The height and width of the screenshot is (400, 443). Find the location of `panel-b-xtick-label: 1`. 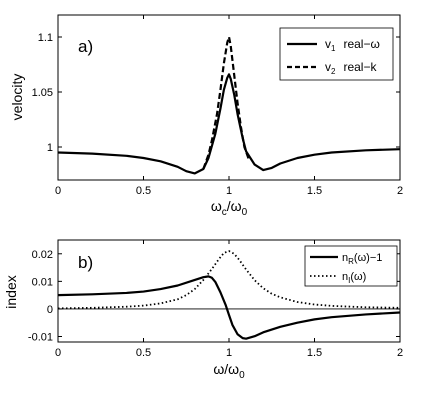

panel-b-xtick-label: 1 is located at coordinates (229, 353).